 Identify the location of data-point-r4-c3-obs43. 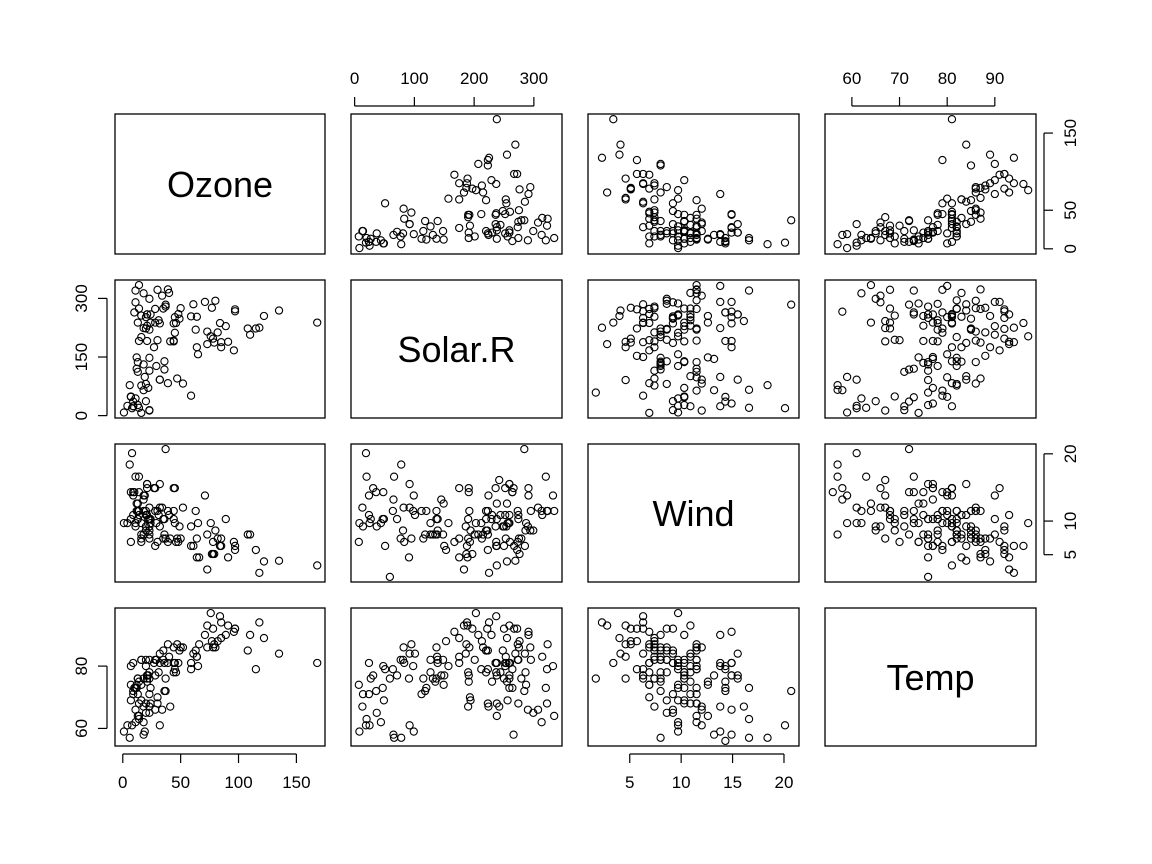
(673, 628).